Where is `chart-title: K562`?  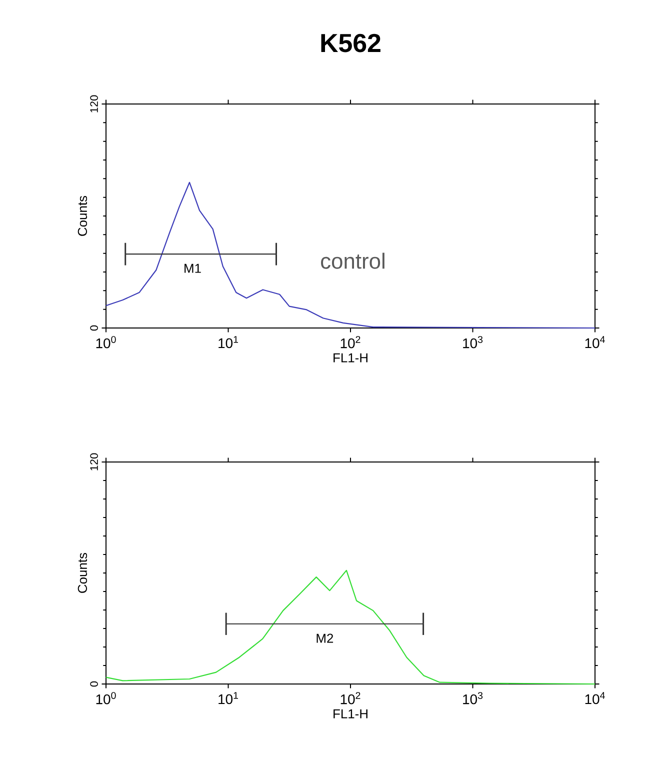 chart-title: K562 is located at coordinates (350, 43).